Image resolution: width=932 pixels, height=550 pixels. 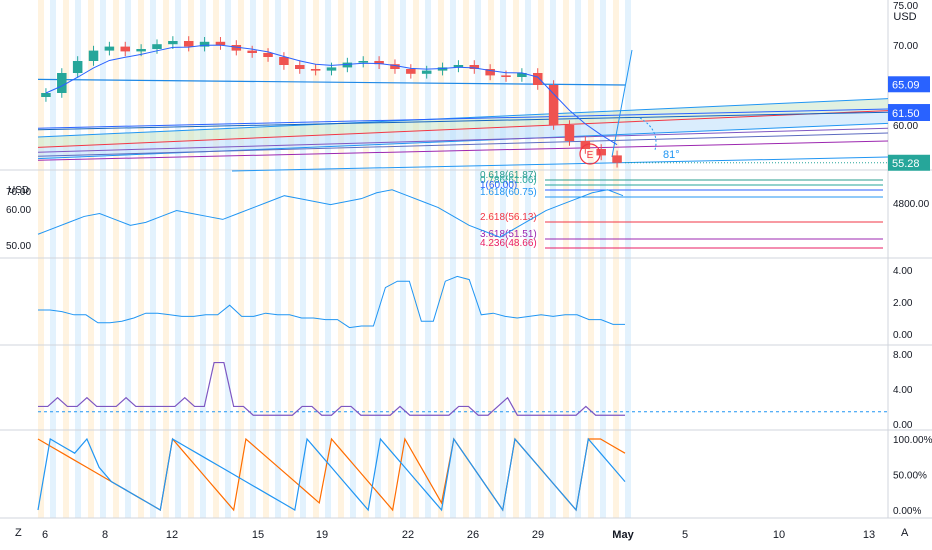 What do you see at coordinates (331, 474) in the screenshot?
I see `indicator-5-line` at bounding box center [331, 474].